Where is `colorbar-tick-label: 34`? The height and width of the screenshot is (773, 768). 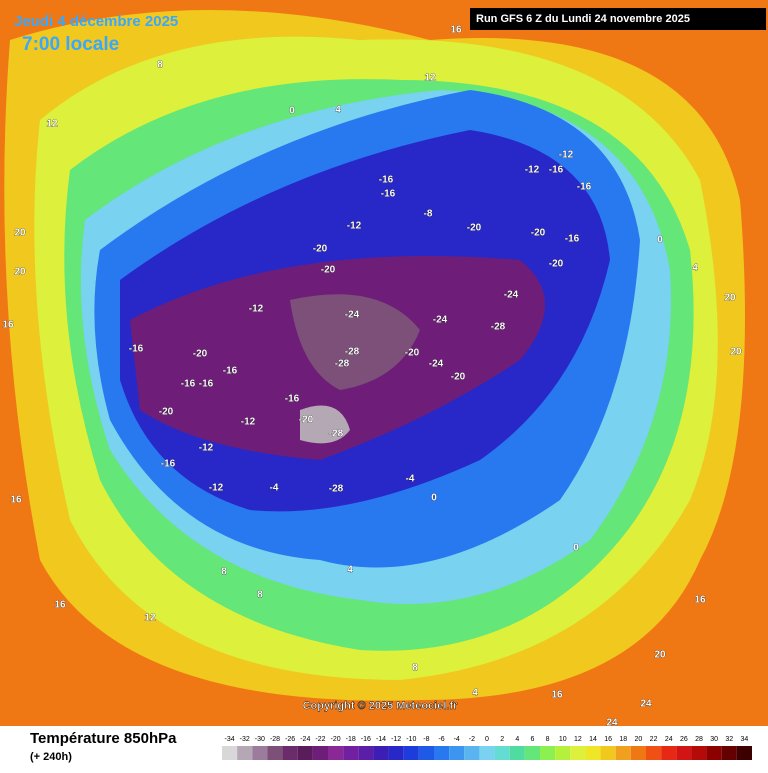
colorbar-tick-label: 34 is located at coordinates (745, 739).